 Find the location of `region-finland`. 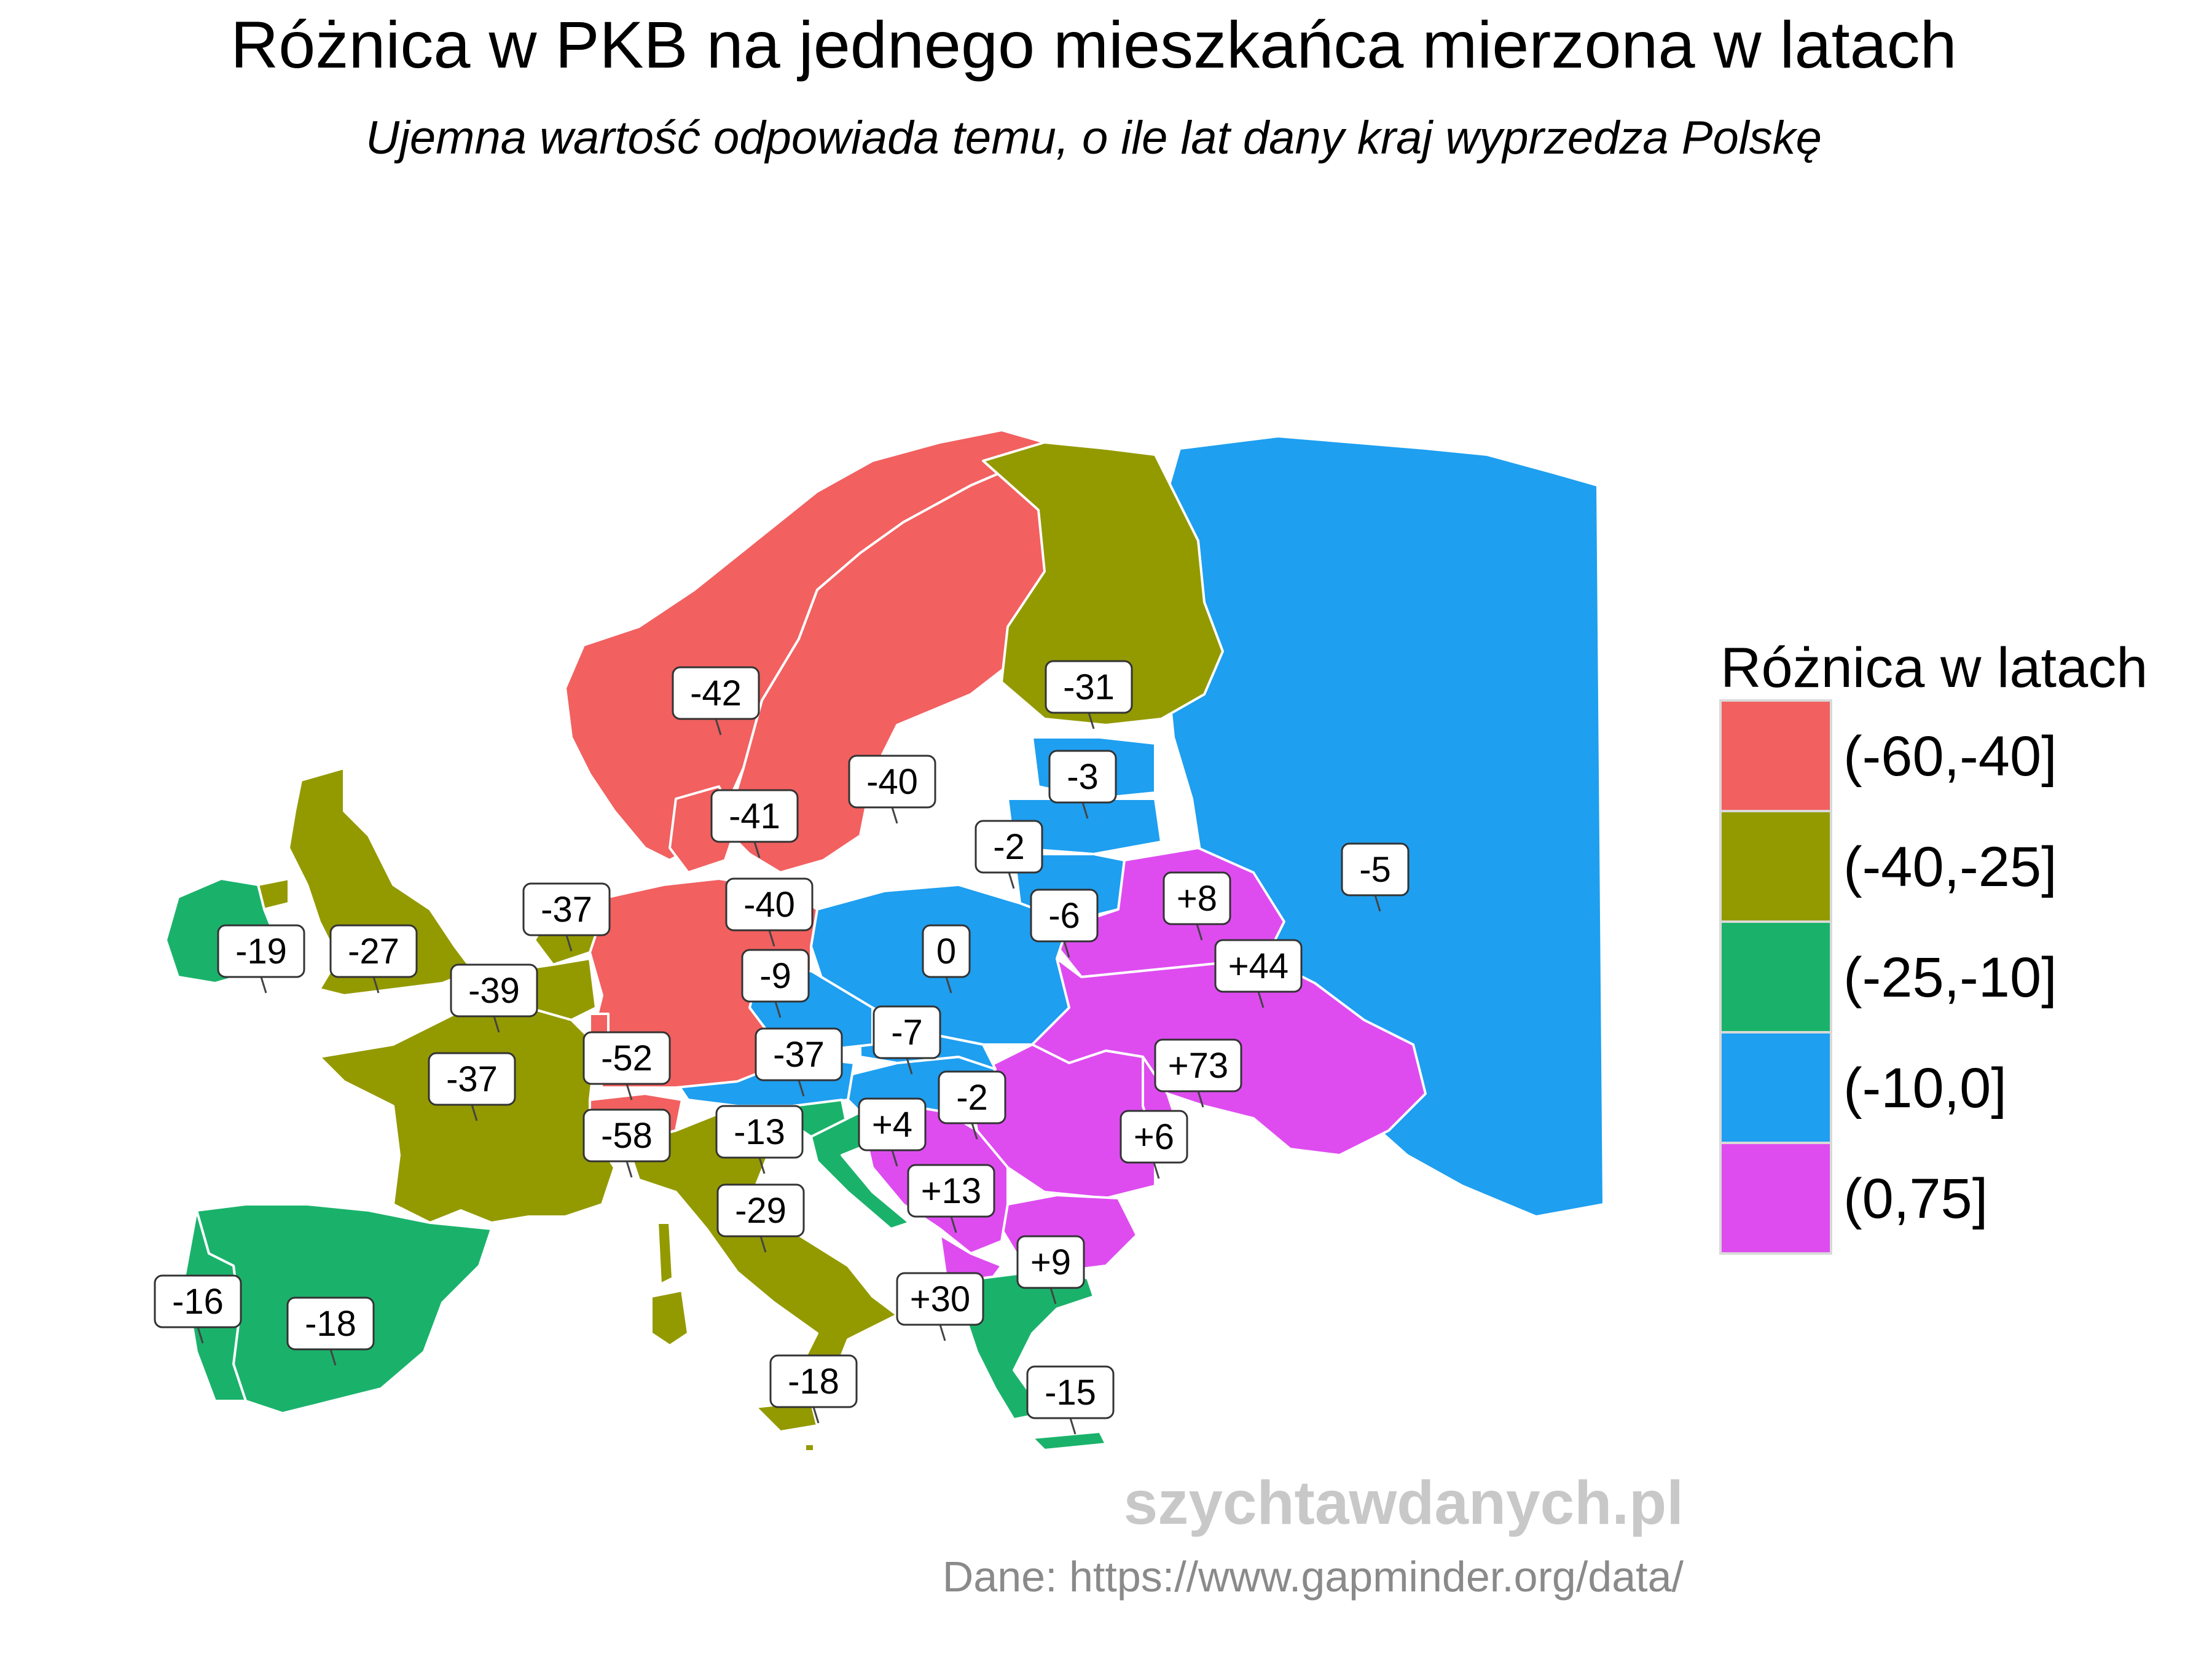

region-finland is located at coordinates (1103, 583).